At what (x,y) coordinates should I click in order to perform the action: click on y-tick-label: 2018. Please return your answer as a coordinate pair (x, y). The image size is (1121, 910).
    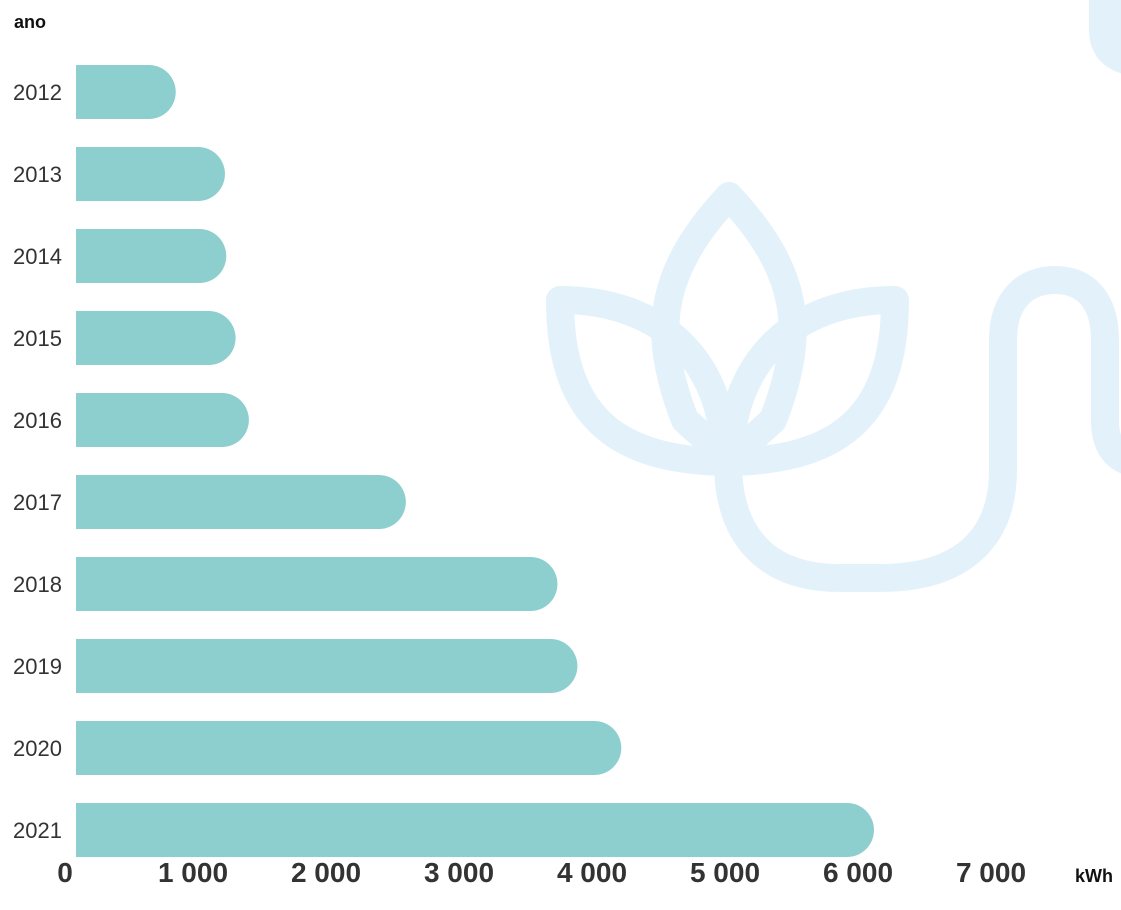
    Looking at the image, I should click on (37, 584).